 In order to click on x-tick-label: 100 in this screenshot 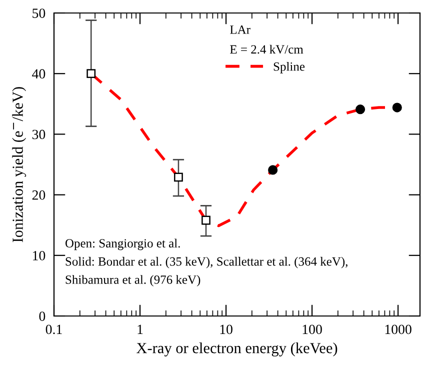, I will do `click(312, 329)`.